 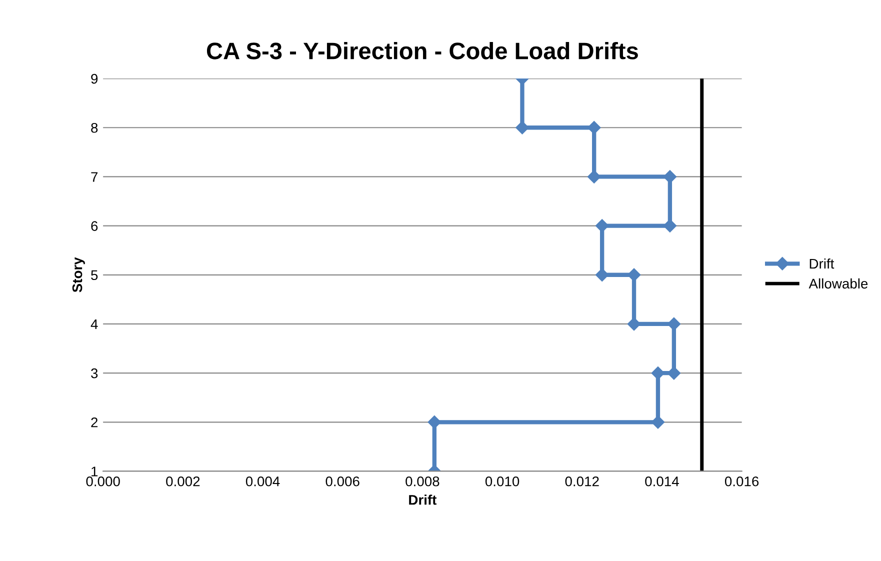 What do you see at coordinates (343, 481) in the screenshot?
I see `x-tick-label: 0.006` at bounding box center [343, 481].